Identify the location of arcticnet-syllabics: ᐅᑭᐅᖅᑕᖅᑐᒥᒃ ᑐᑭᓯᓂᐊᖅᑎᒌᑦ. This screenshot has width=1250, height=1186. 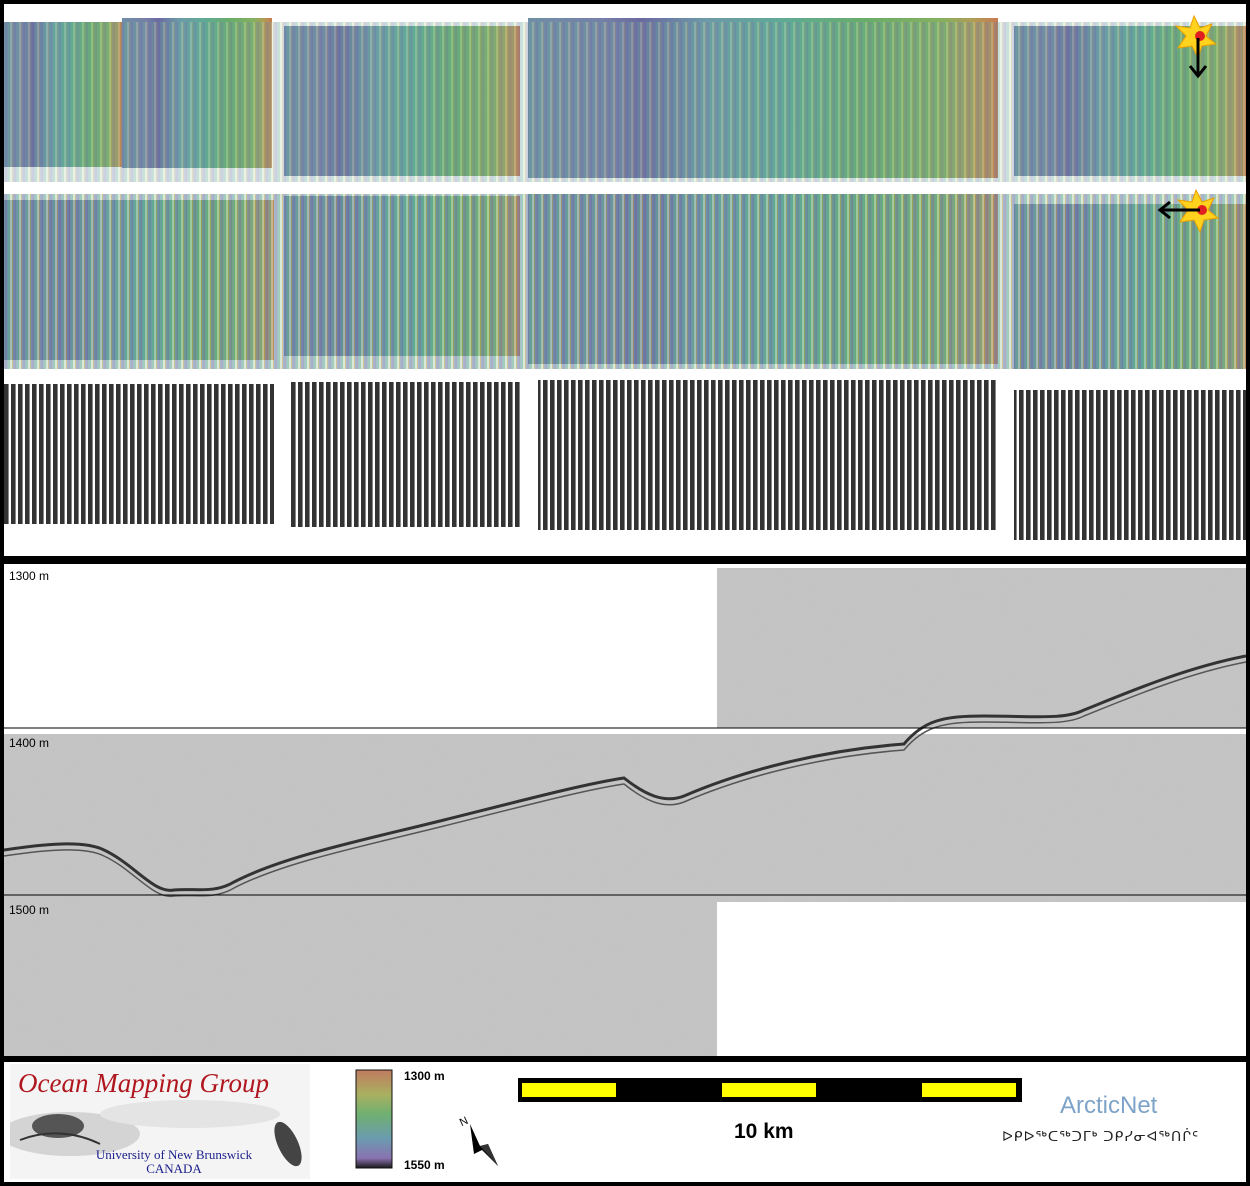
(1101, 1136).